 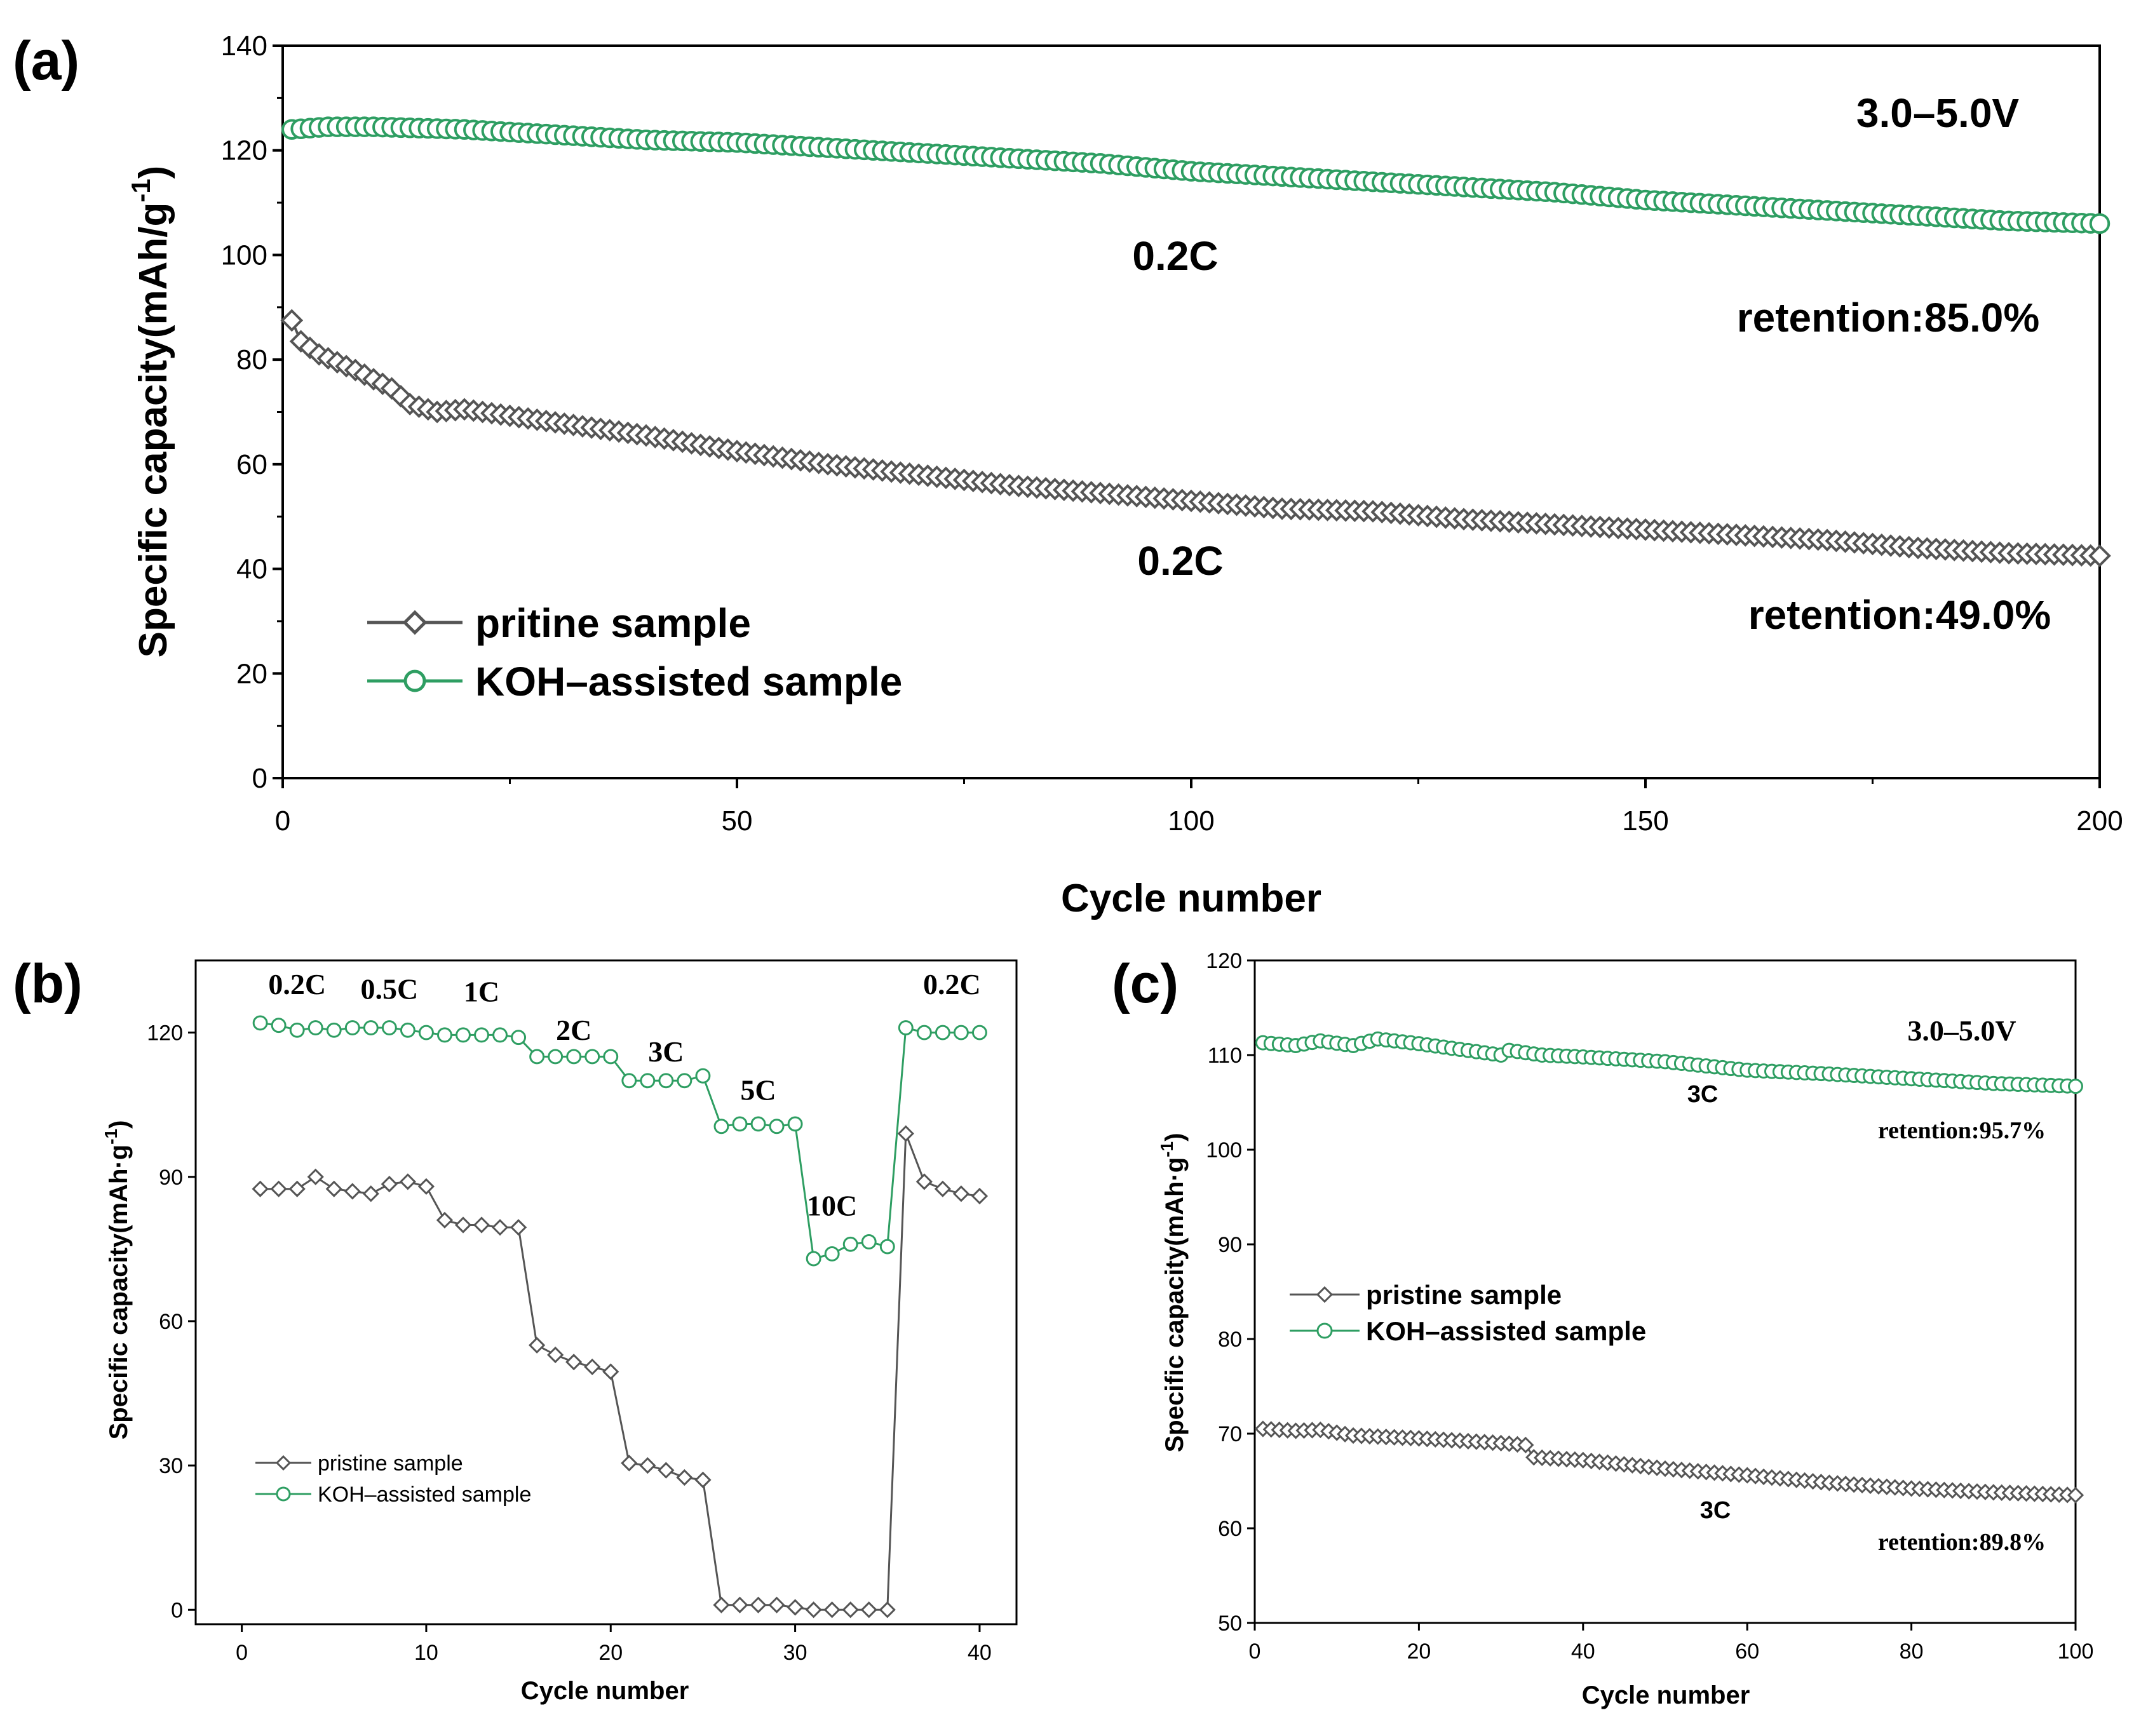 What do you see at coordinates (737, 821) in the screenshot?
I see `x-tick-label: 50` at bounding box center [737, 821].